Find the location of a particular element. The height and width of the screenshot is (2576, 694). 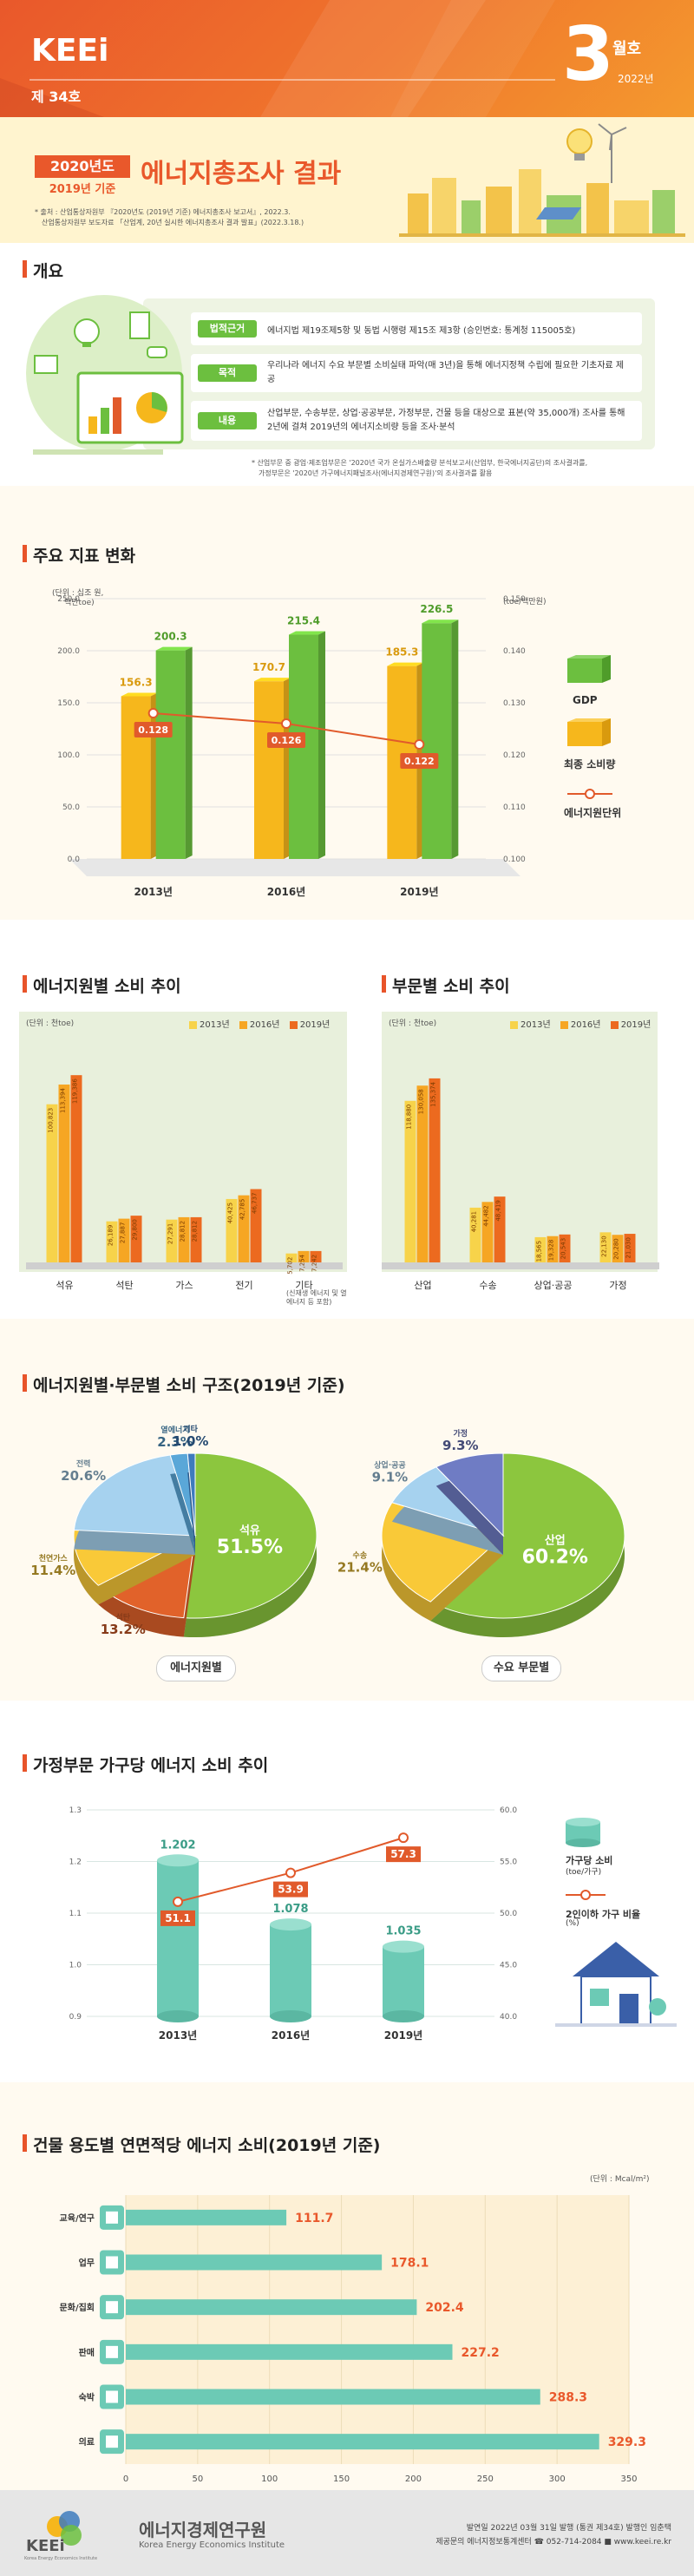

pie-slice-label: 석유 is located at coordinates (250, 1530).